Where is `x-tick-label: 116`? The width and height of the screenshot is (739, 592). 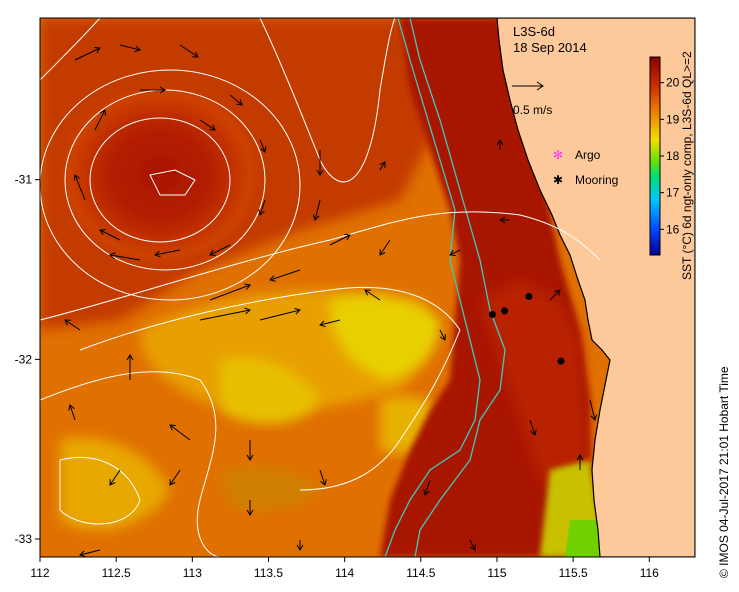
x-tick-label: 116 is located at coordinates (649, 573).